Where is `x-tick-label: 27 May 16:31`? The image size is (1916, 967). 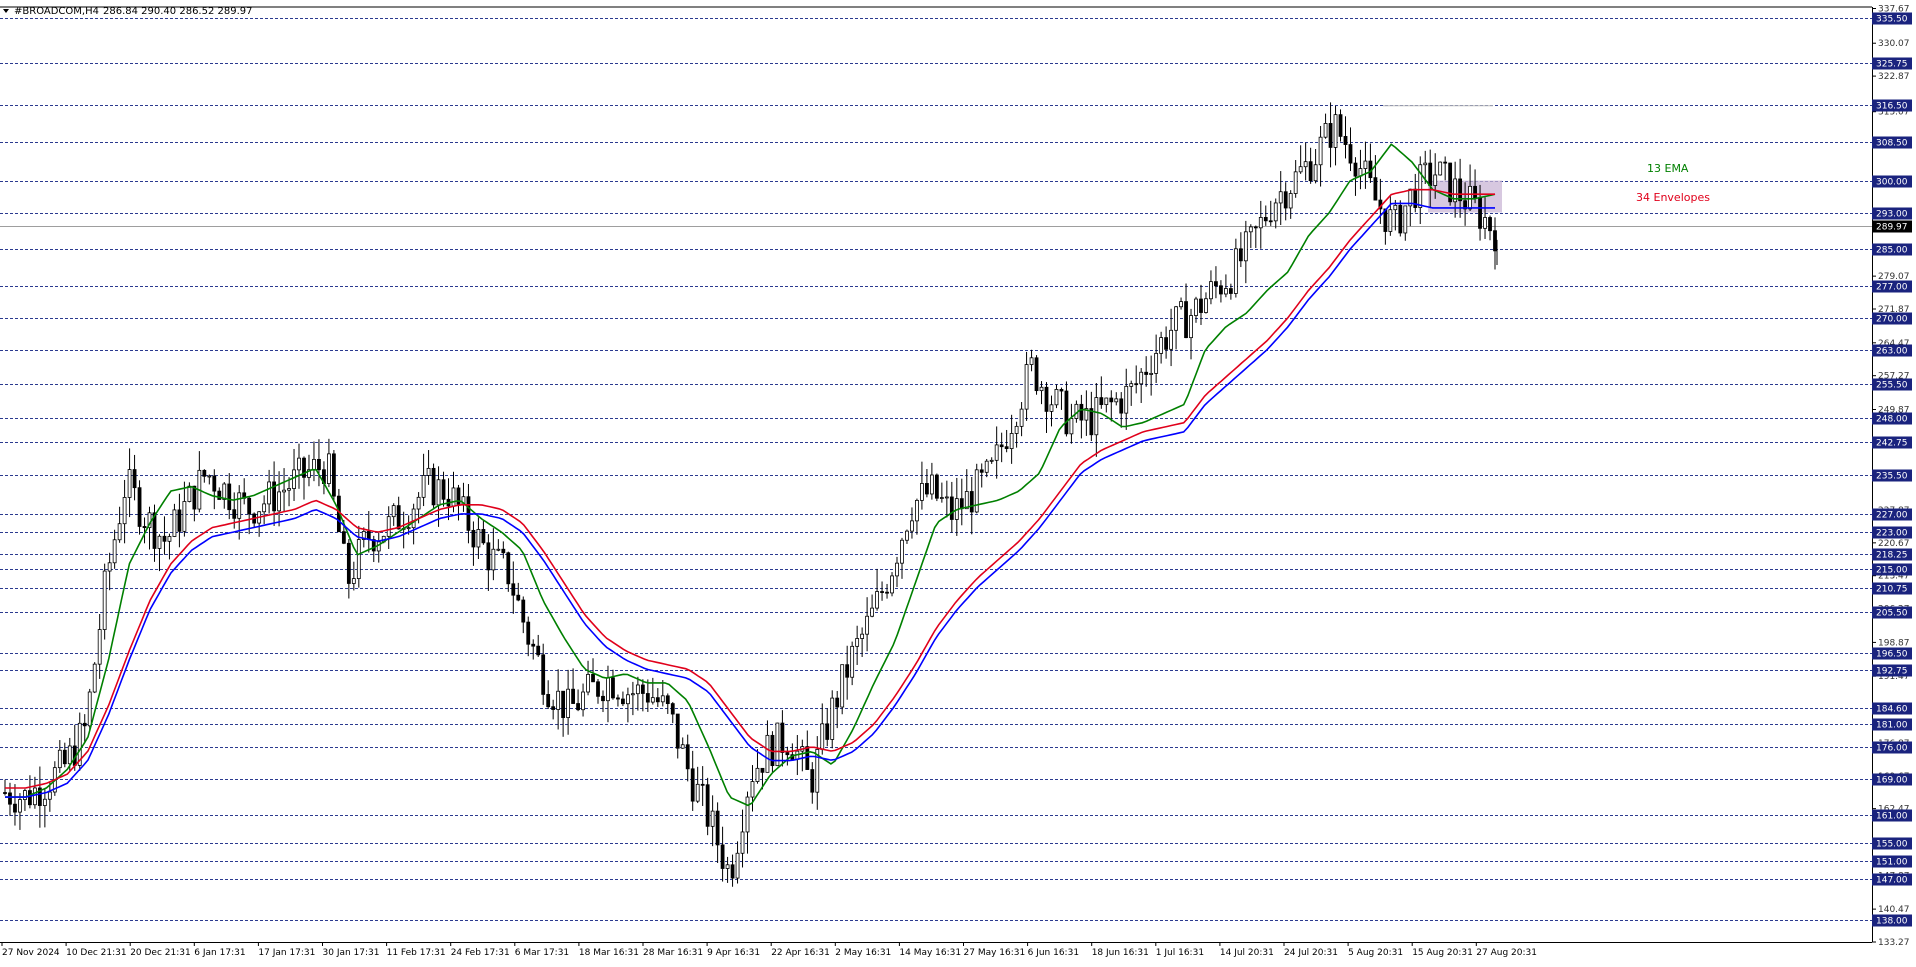 x-tick-label: 27 May 16:31 is located at coordinates (995, 953).